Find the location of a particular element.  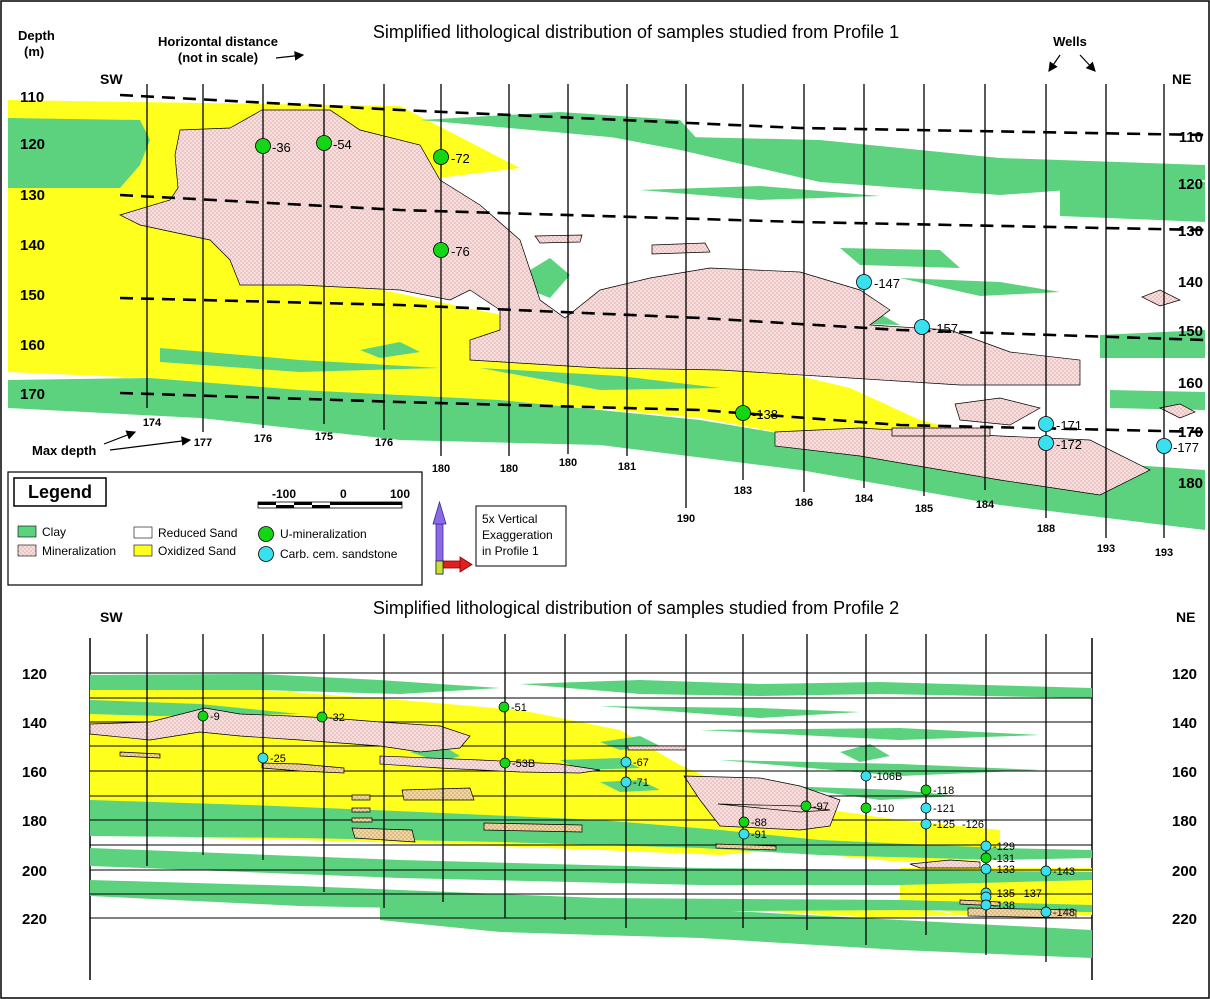

wells-arrow-right is located at coordinates (1087, 63).